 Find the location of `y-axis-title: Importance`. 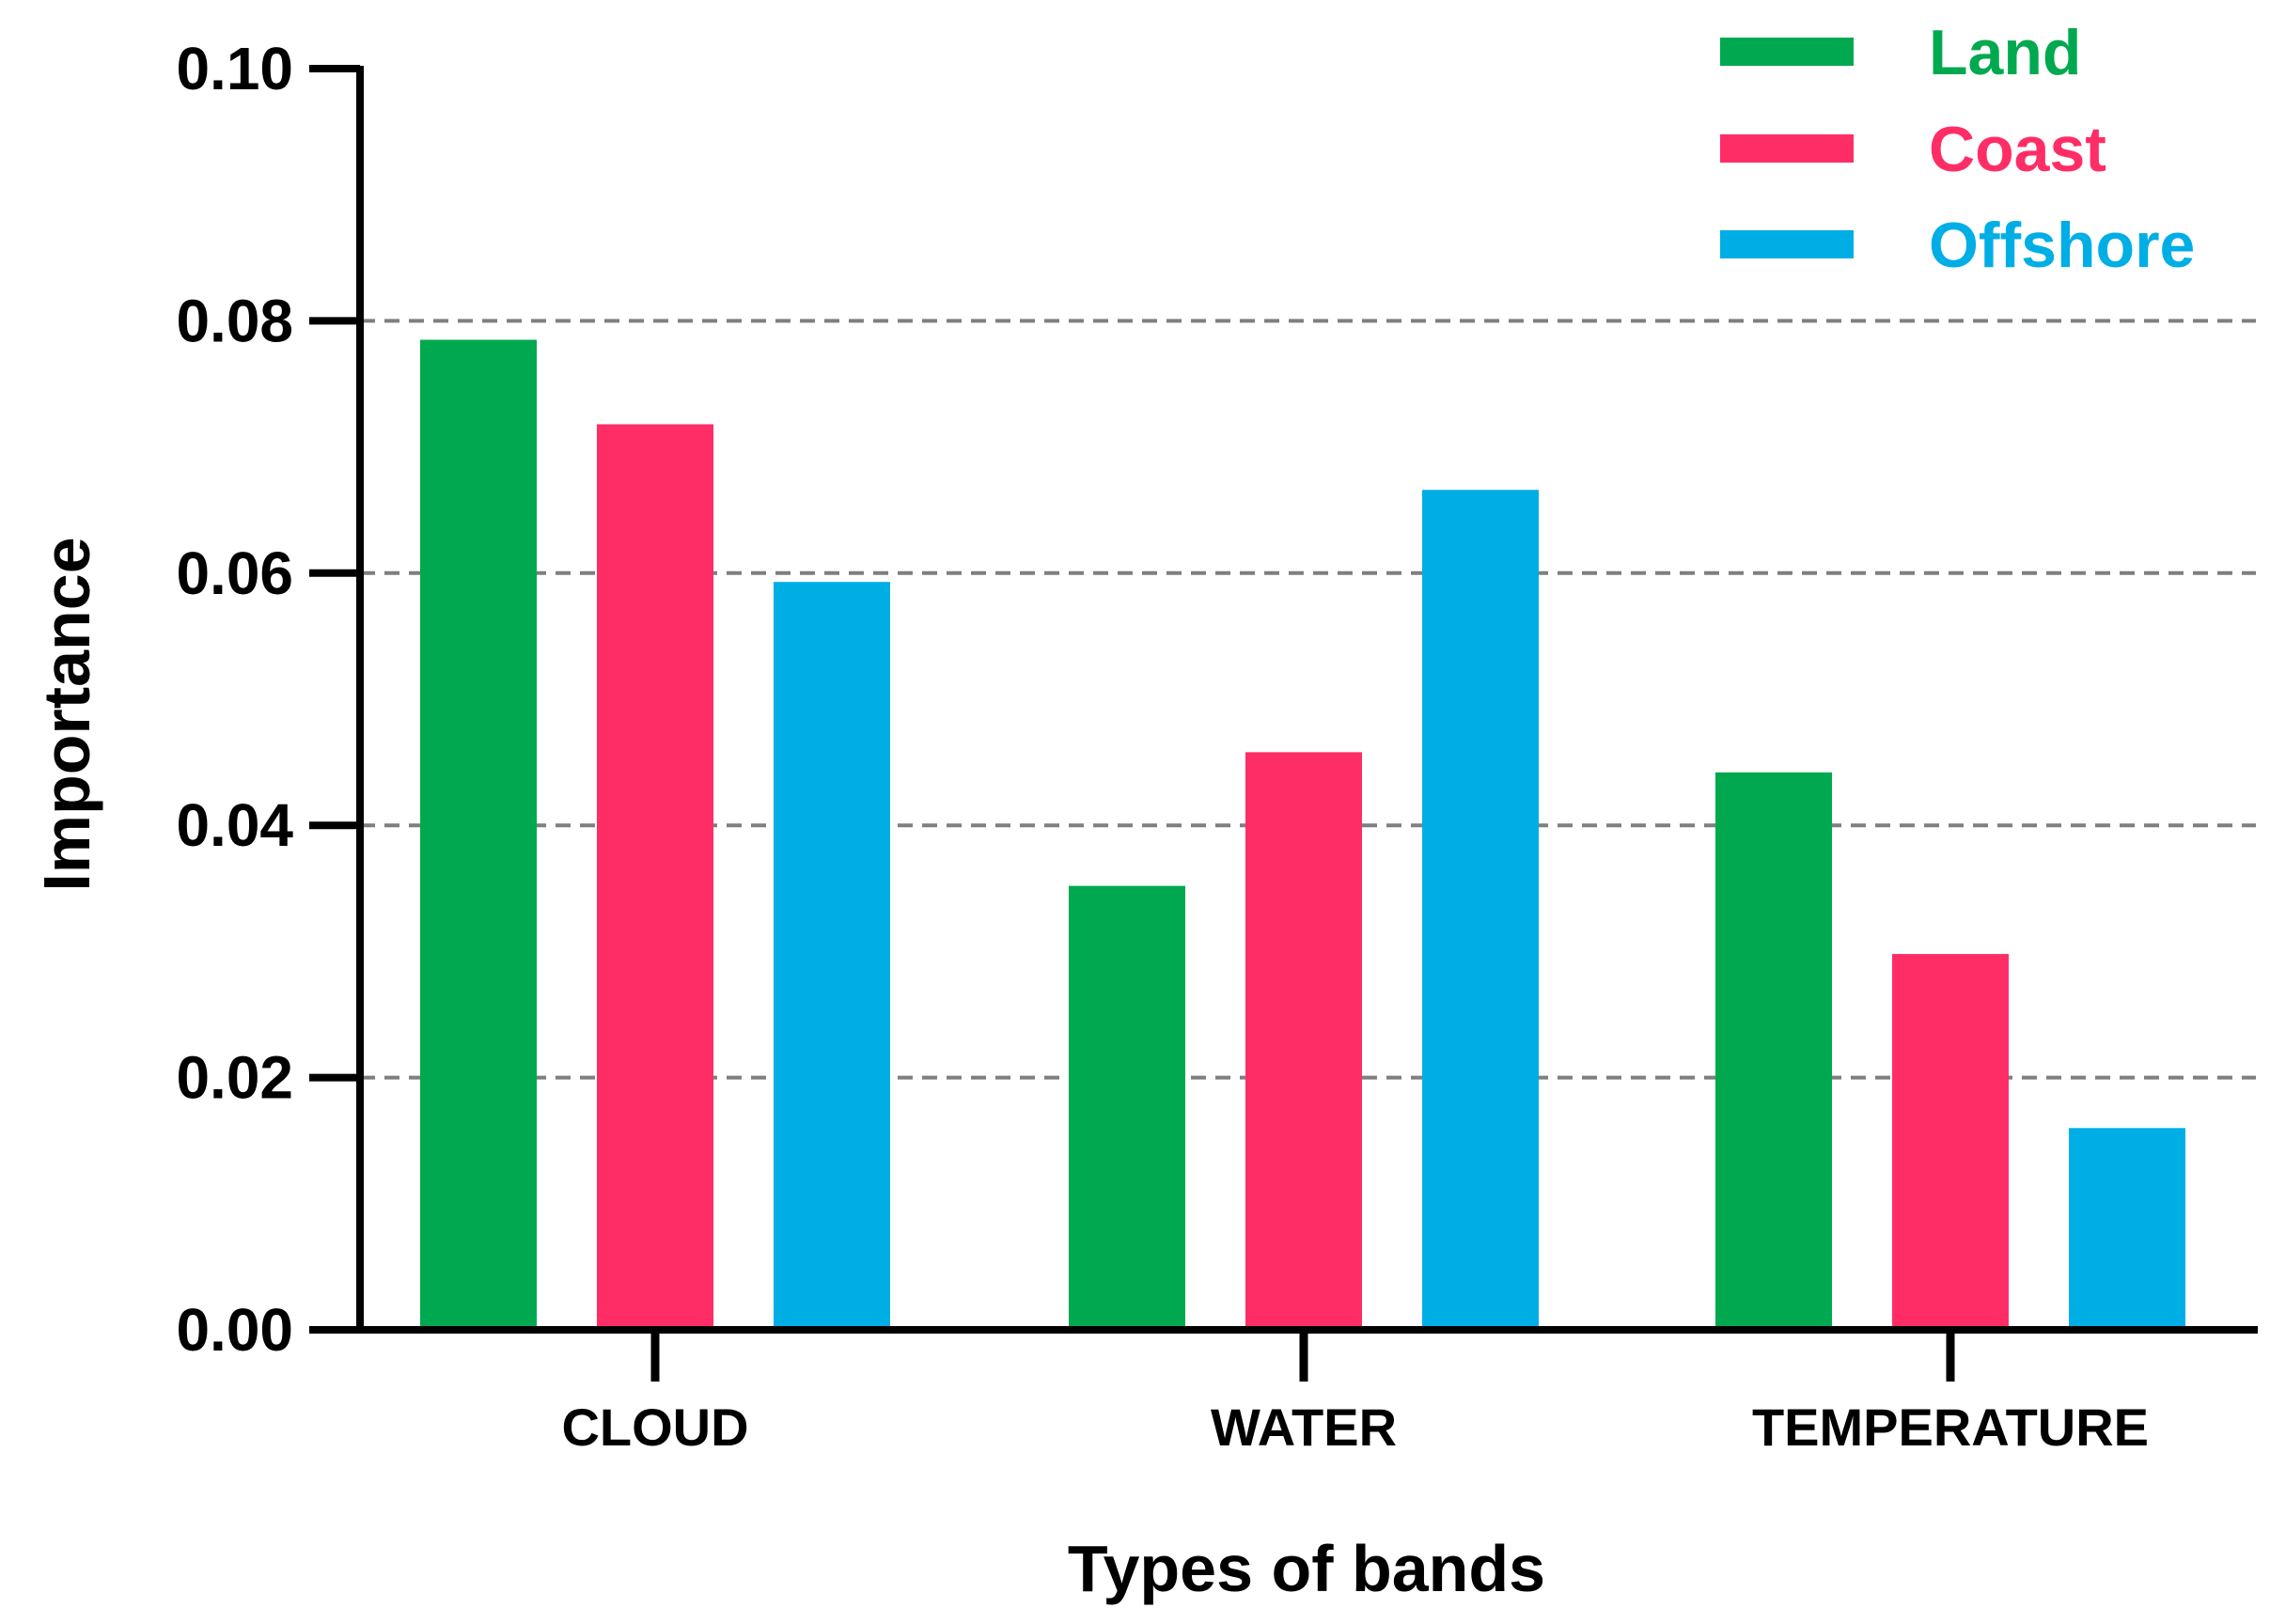

y-axis-title: Importance is located at coordinates (66, 714).